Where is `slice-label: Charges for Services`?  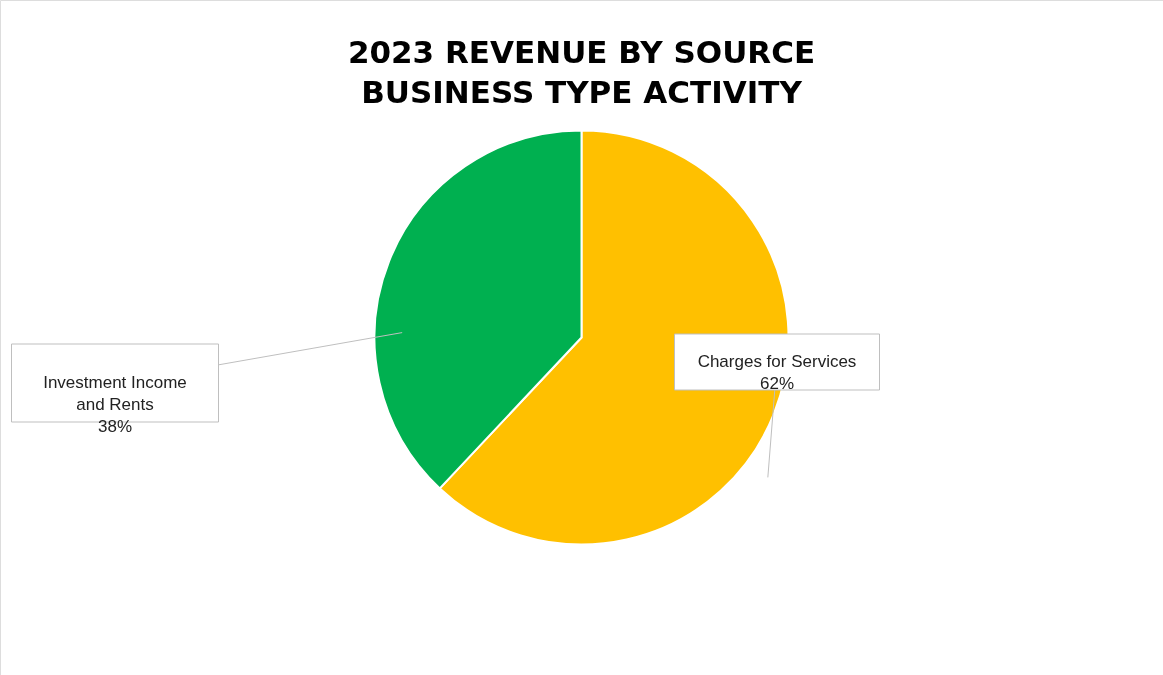 slice-label: Charges for Services is located at coordinates (777, 361).